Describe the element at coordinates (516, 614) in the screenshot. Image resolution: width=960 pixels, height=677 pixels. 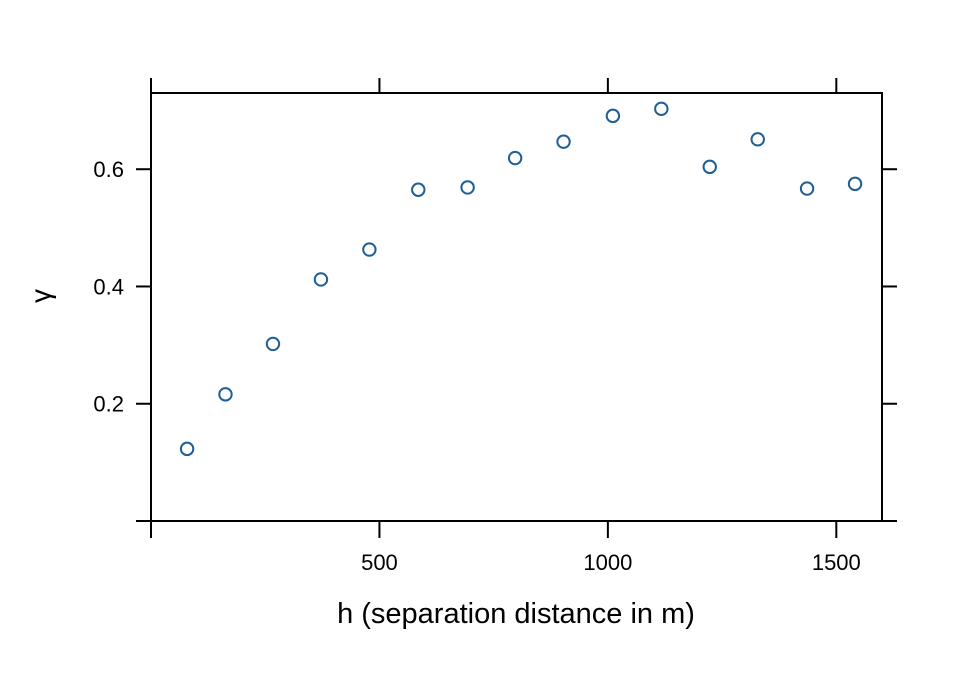
I see `x-axis-label: h (separation distance in m)` at that location.